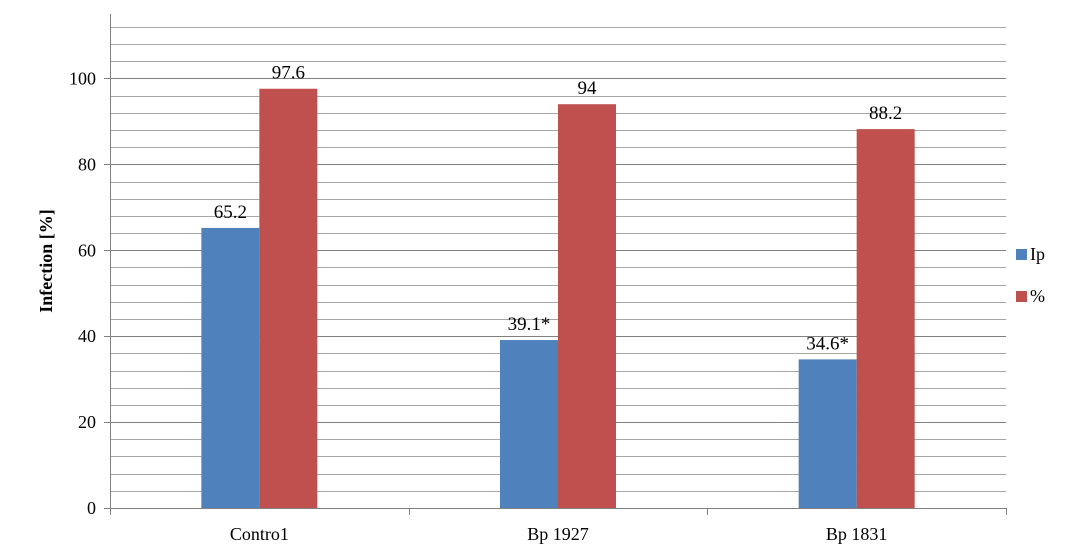 This screenshot has height=552, width=1088. I want to click on y-tick-label: 80, so click(87, 164).